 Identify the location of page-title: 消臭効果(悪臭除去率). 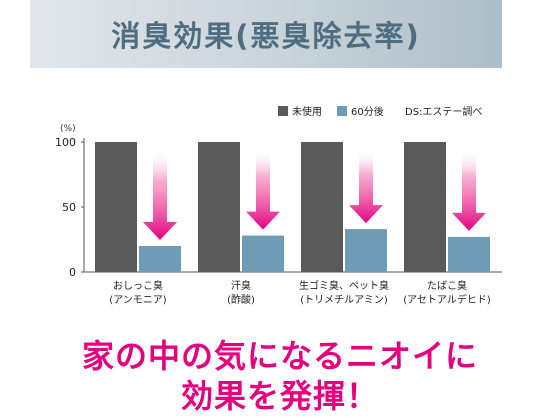
(266, 36).